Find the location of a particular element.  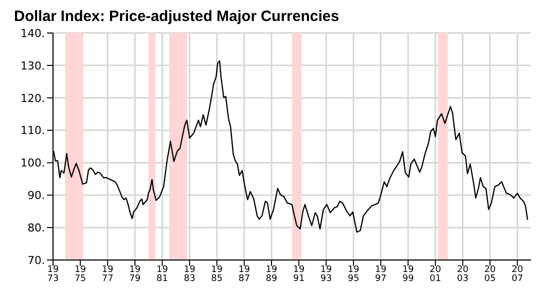

x-tick-label: 19 79 is located at coordinates (135, 274).